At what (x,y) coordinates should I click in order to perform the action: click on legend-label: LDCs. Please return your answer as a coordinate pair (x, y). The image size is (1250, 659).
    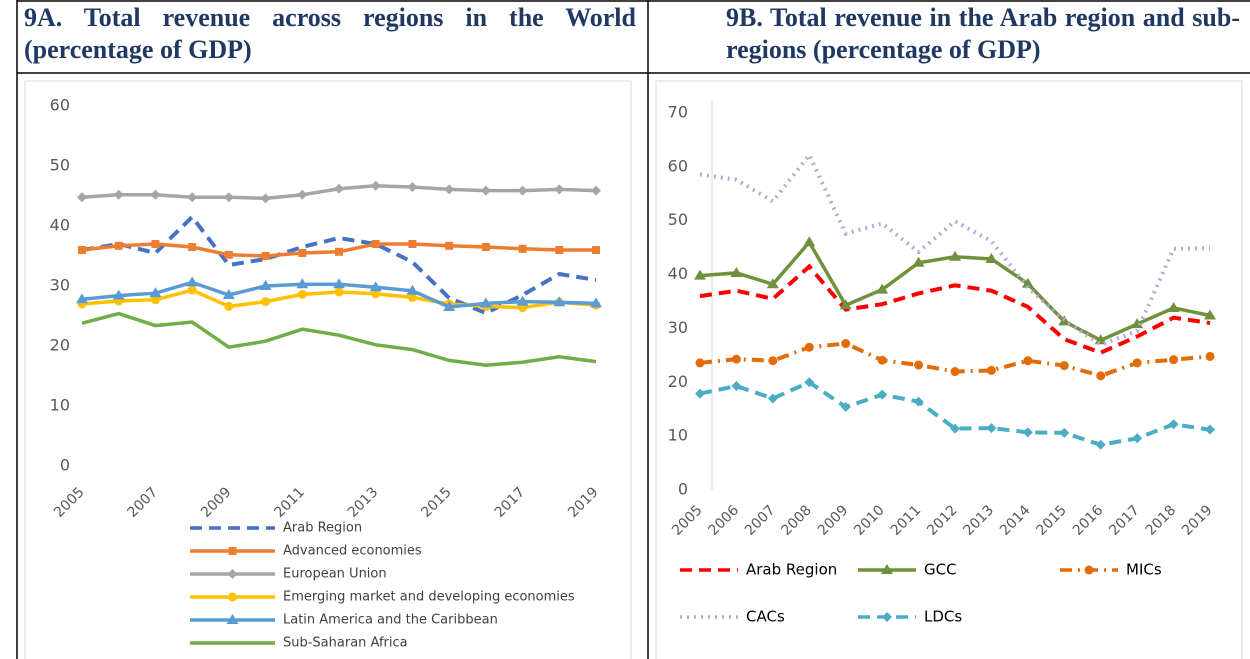
    Looking at the image, I should click on (943, 617).